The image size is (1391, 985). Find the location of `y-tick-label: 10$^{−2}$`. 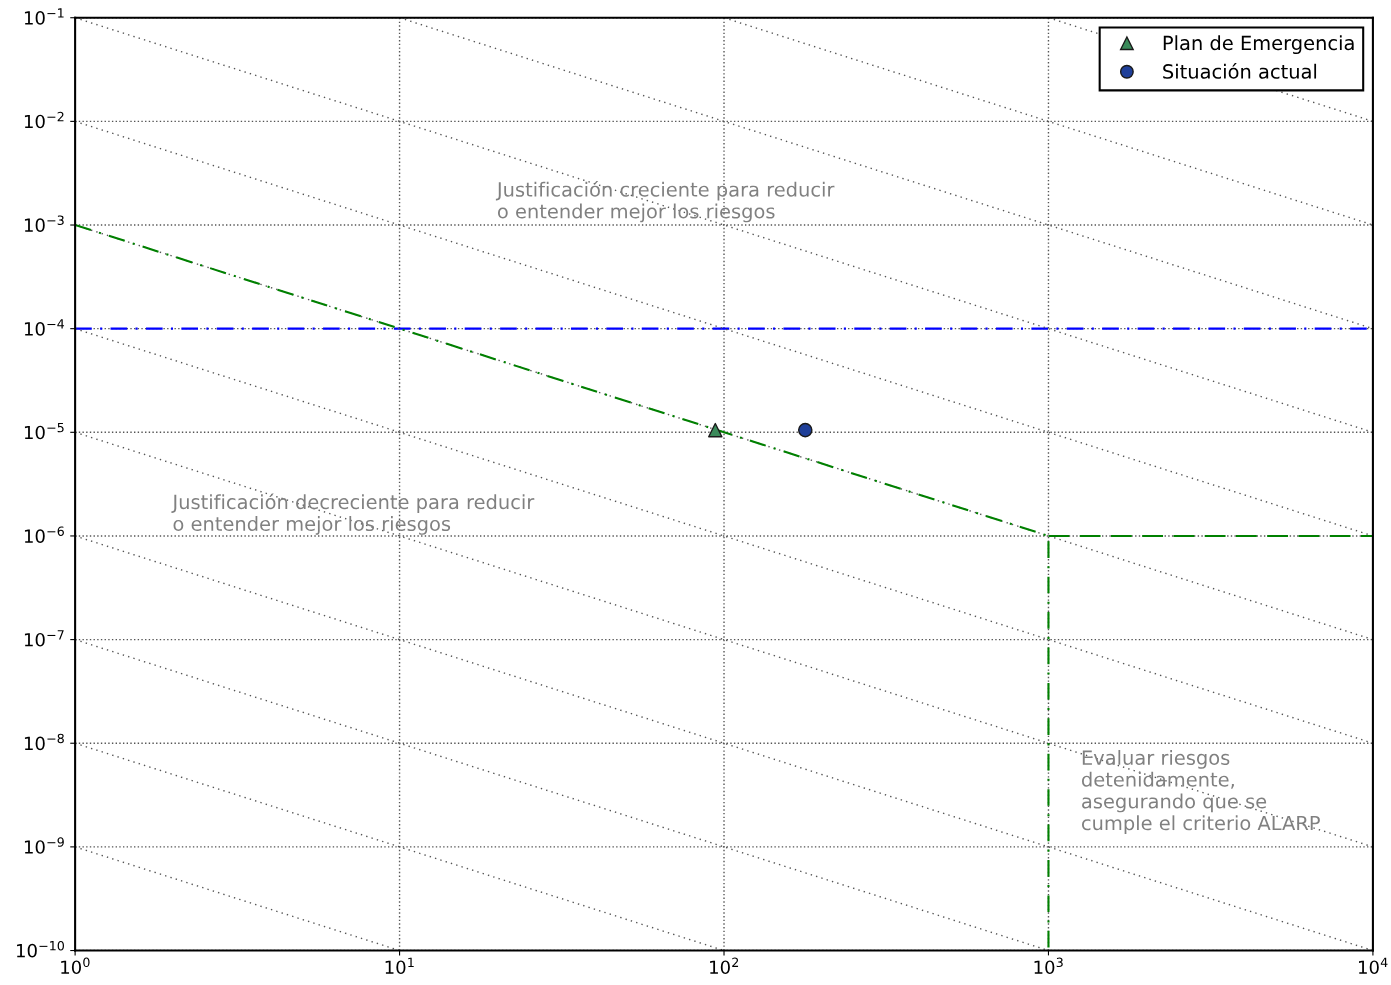

y-tick-label: 10$^{−2}$ is located at coordinates (44, 120).